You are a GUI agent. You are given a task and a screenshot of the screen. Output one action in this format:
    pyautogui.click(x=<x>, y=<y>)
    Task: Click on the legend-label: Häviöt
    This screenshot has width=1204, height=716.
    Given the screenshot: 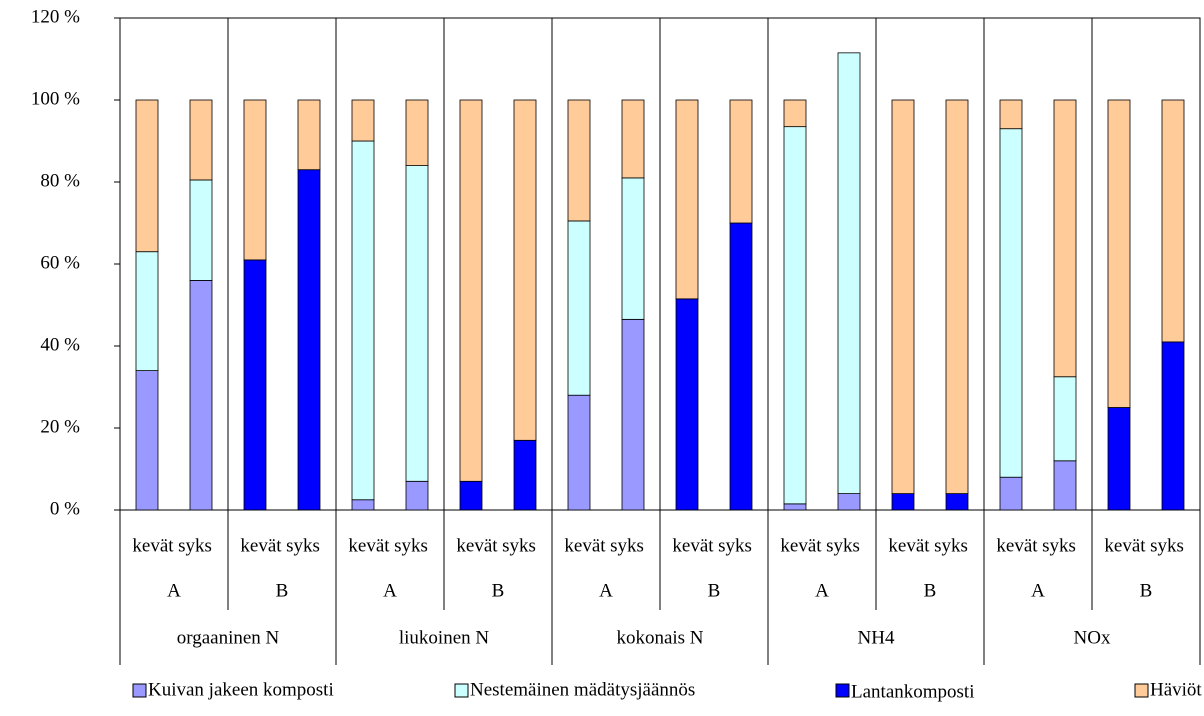 What is the action you would take?
    pyautogui.click(x=1176, y=689)
    